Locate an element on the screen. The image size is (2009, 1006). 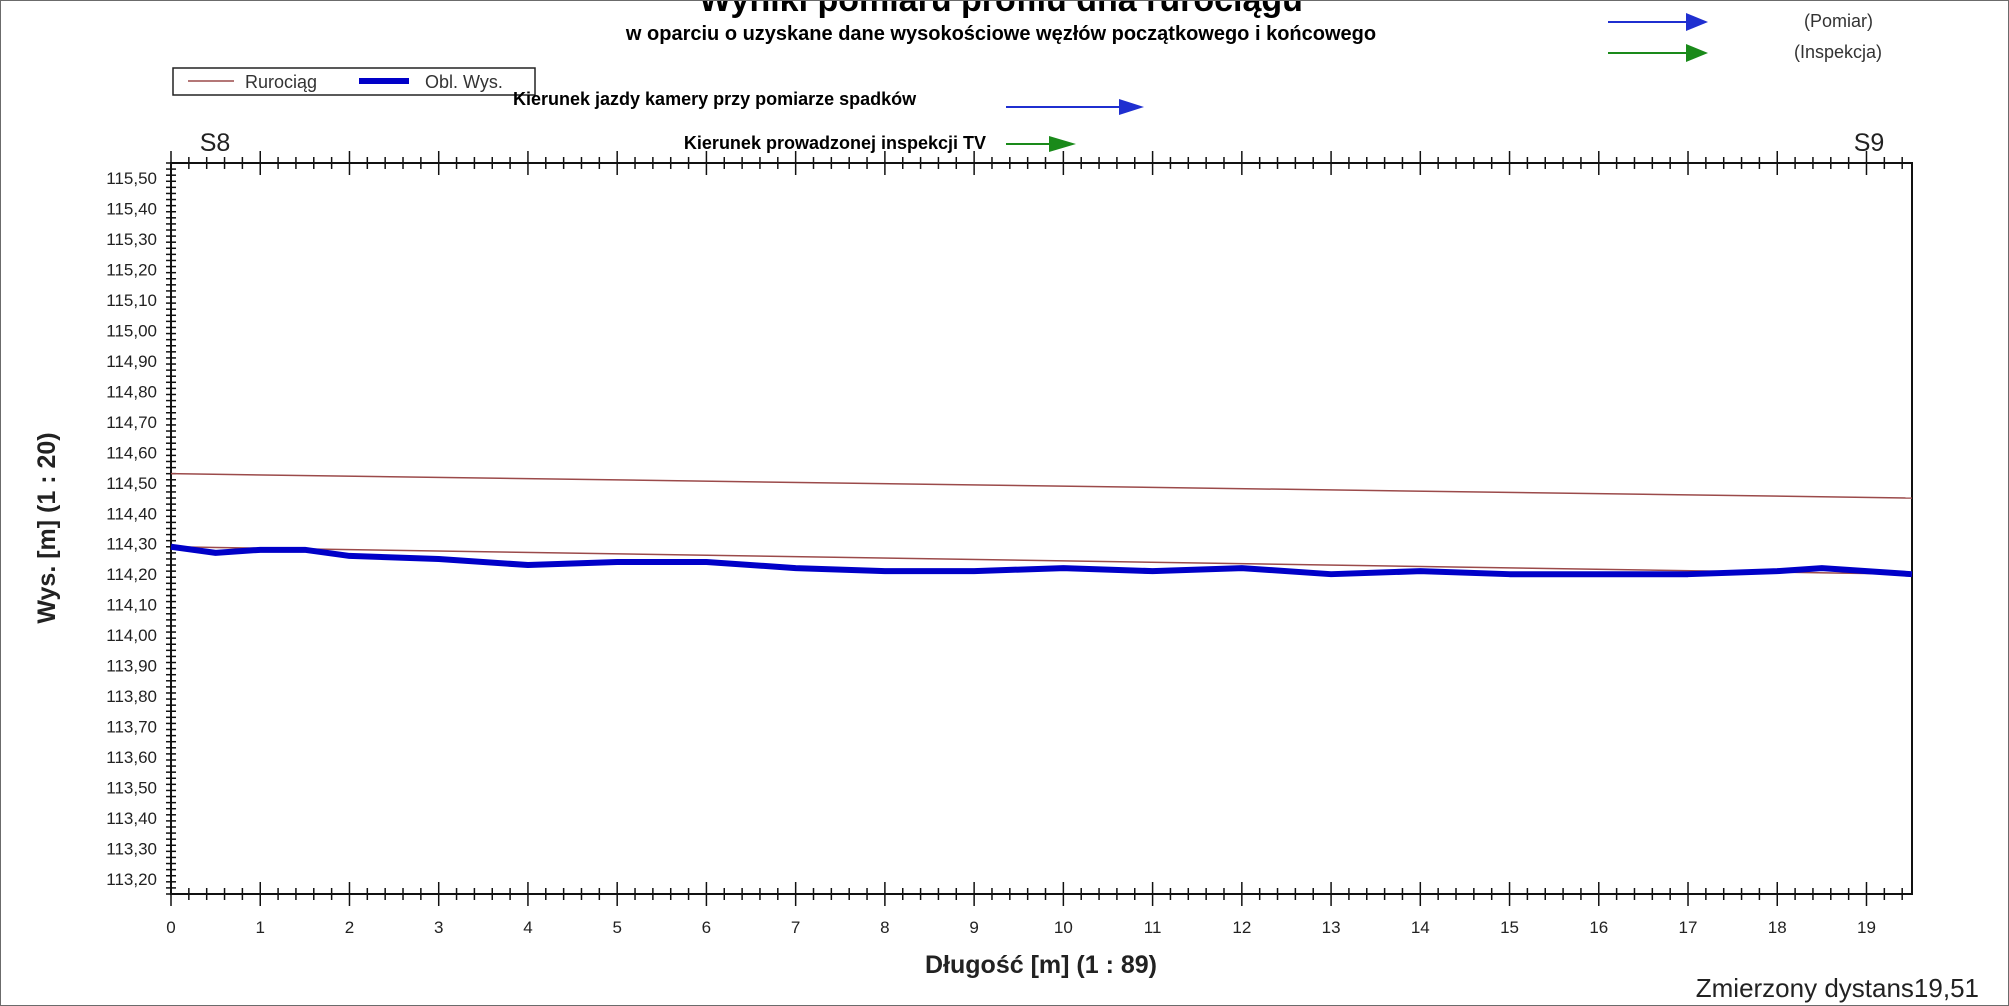
pipeline-bottom-line is located at coordinates (1041, 560).